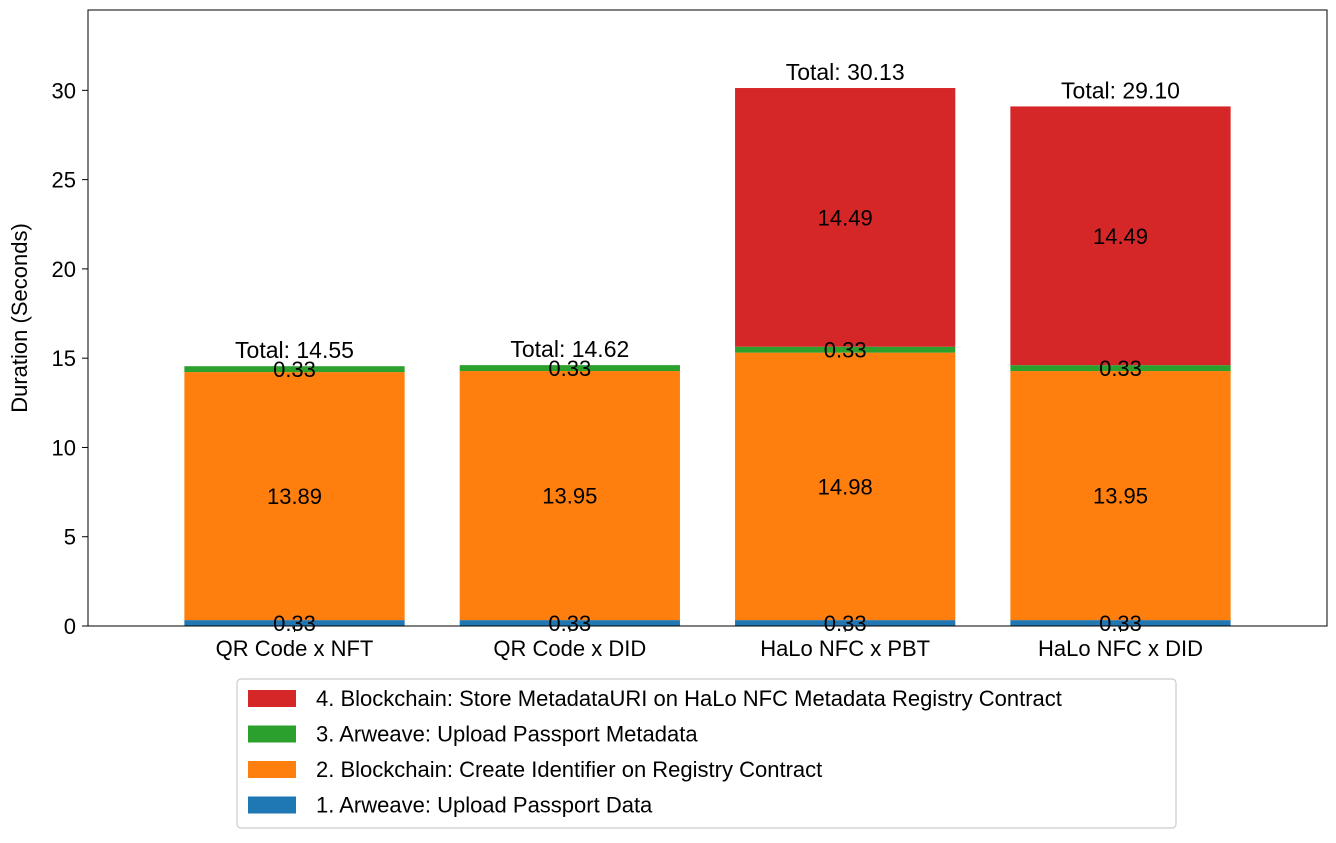  What do you see at coordinates (295, 648) in the screenshot?
I see `x-tick-label: QR Code x NFT` at bounding box center [295, 648].